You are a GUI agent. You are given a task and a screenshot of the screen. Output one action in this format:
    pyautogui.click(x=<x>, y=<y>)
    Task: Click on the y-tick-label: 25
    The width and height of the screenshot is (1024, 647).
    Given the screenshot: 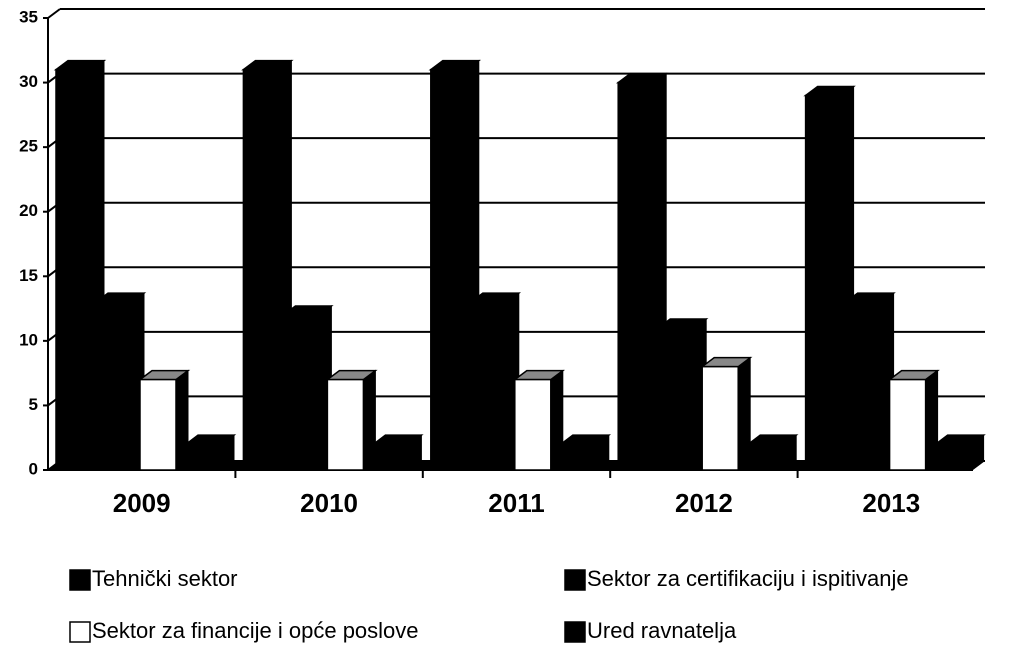 What is the action you would take?
    pyautogui.click(x=28, y=146)
    